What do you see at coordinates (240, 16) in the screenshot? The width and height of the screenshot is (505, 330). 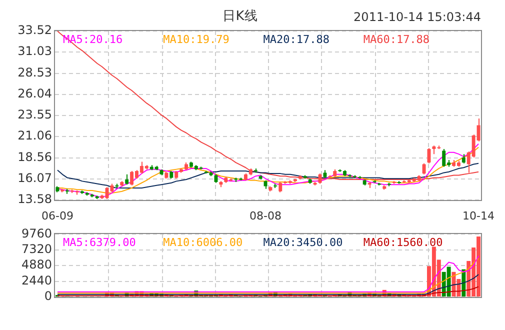 I see `chart-title: 日K线` at bounding box center [240, 16].